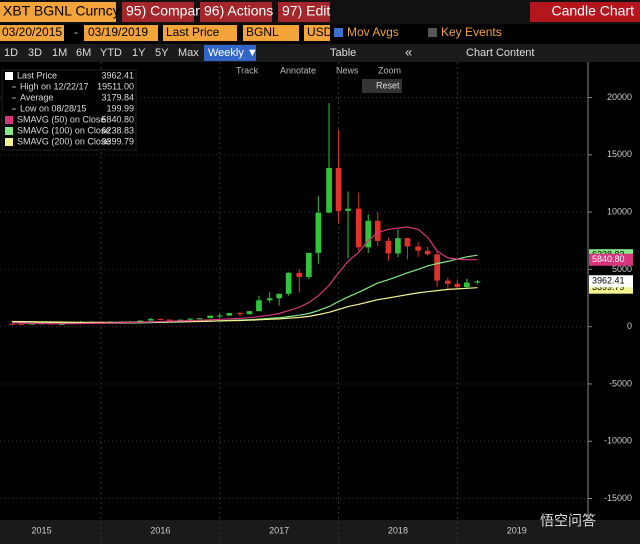  I want to click on x-tick-label: 2016, so click(160, 530).